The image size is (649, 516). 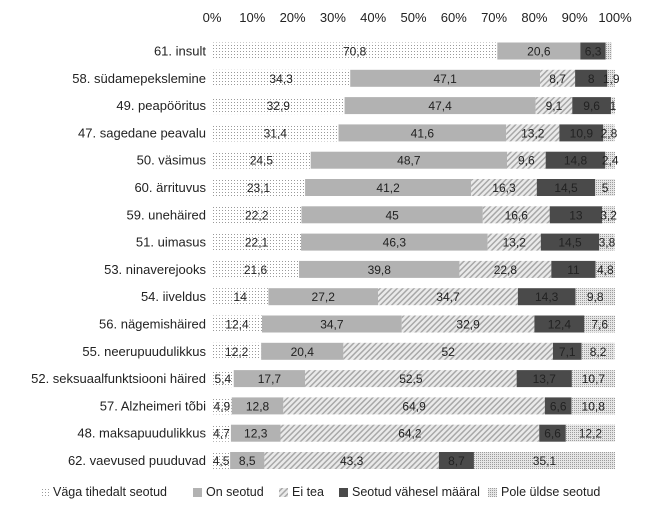 What do you see at coordinates (373, 17) in the screenshot?
I see `x-tick-label: 40%` at bounding box center [373, 17].